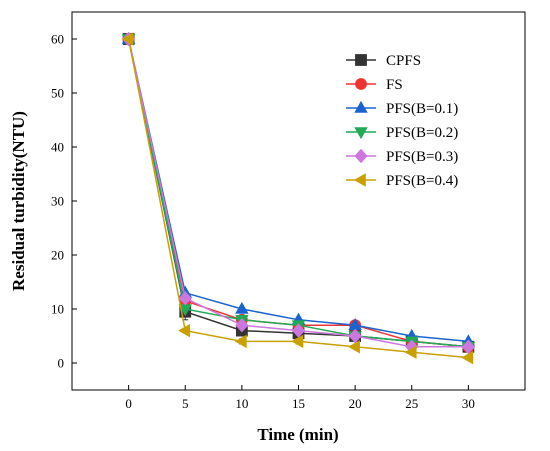 The width and height of the screenshot is (550, 451). I want to click on legend-label: PFS(B=0.2), so click(422, 133).